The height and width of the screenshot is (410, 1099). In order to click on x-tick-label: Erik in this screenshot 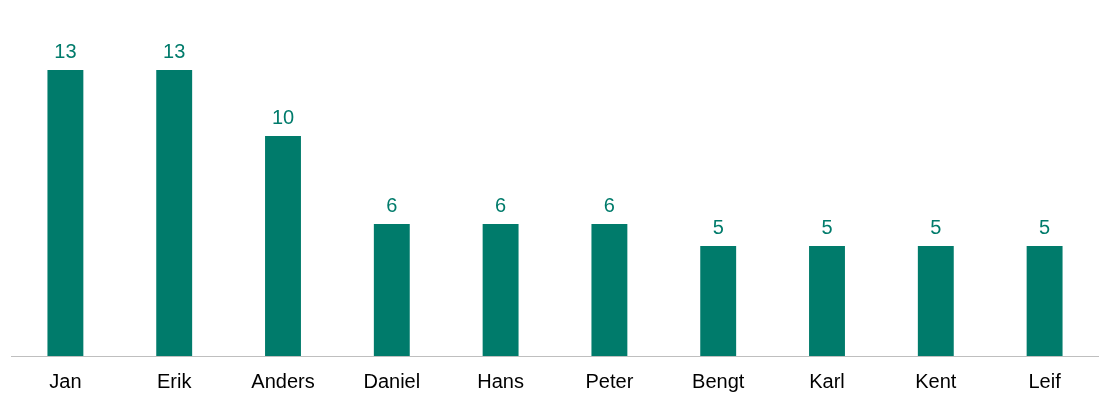, I will do `click(174, 380)`.